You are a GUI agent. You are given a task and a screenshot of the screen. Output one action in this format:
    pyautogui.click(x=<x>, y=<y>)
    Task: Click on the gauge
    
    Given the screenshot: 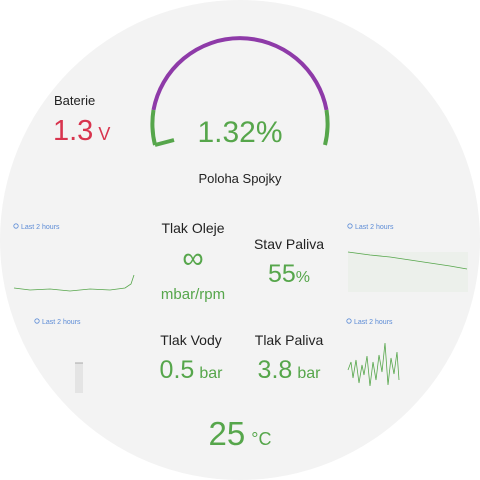 What is the action you would take?
    pyautogui.click(x=240, y=91)
    